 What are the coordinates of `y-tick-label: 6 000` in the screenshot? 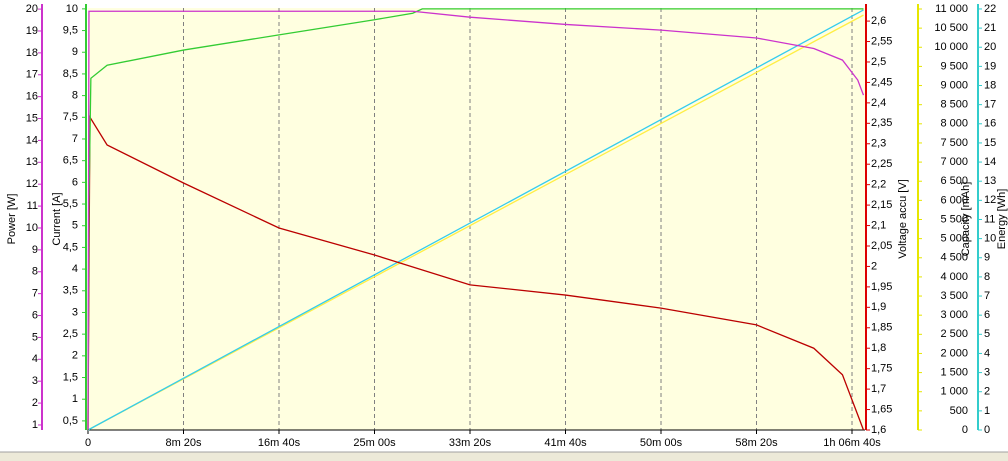 It's located at (954, 200).